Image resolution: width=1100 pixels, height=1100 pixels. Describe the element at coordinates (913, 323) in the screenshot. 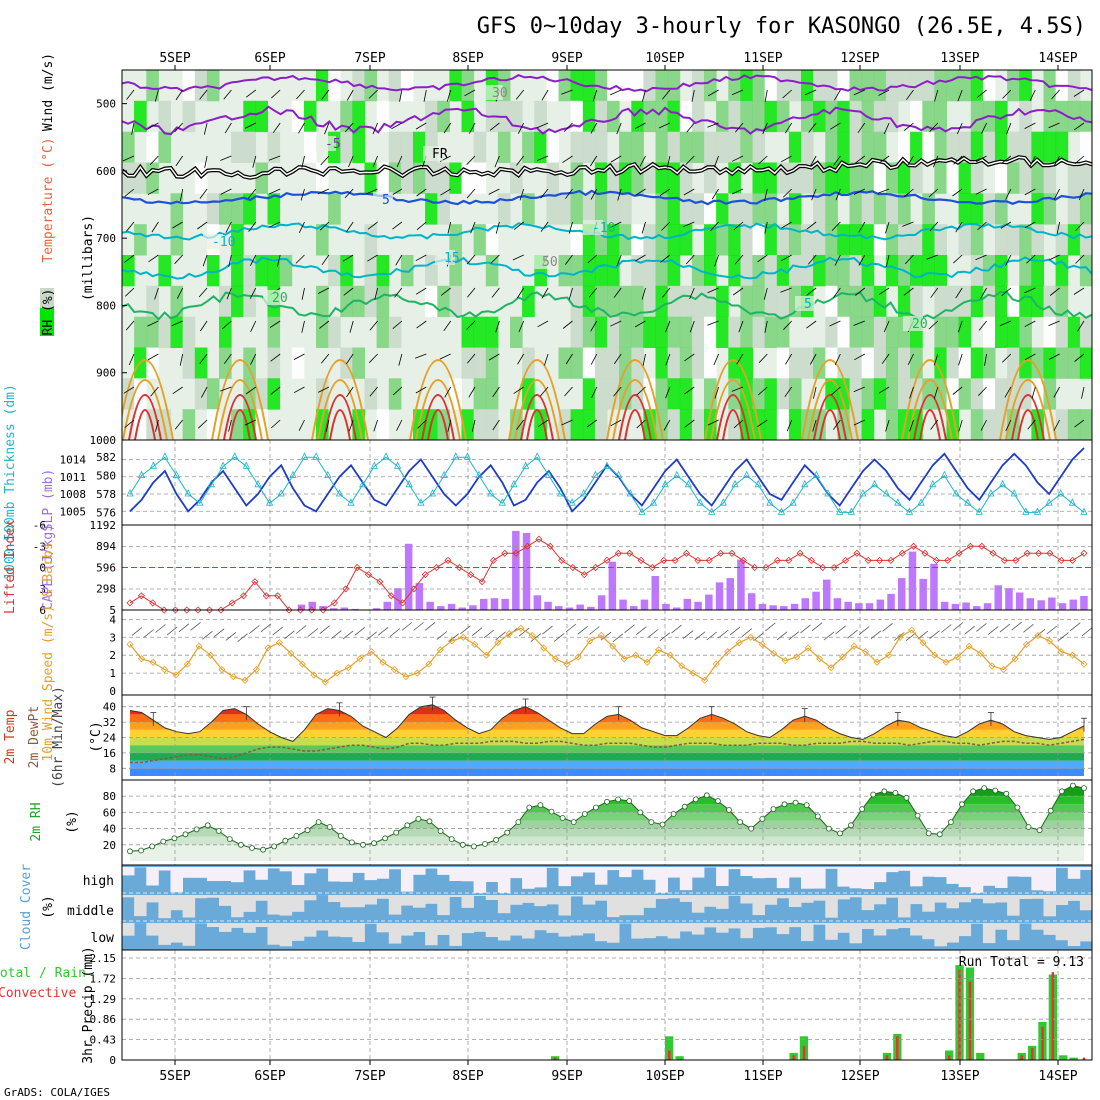

I see `contour-label-bg` at that location.